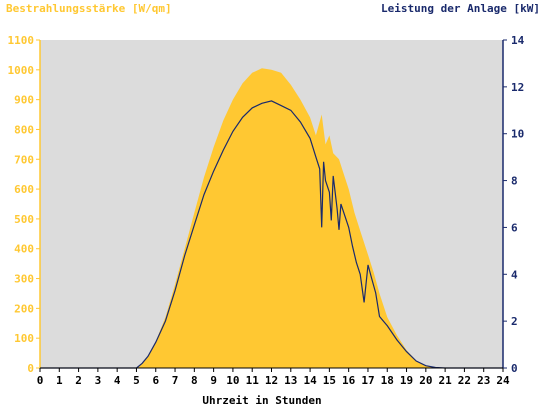 This screenshot has height=408, width=544. What do you see at coordinates (253, 380) in the screenshot?
I see `x-tick-label: 11` at bounding box center [253, 380].